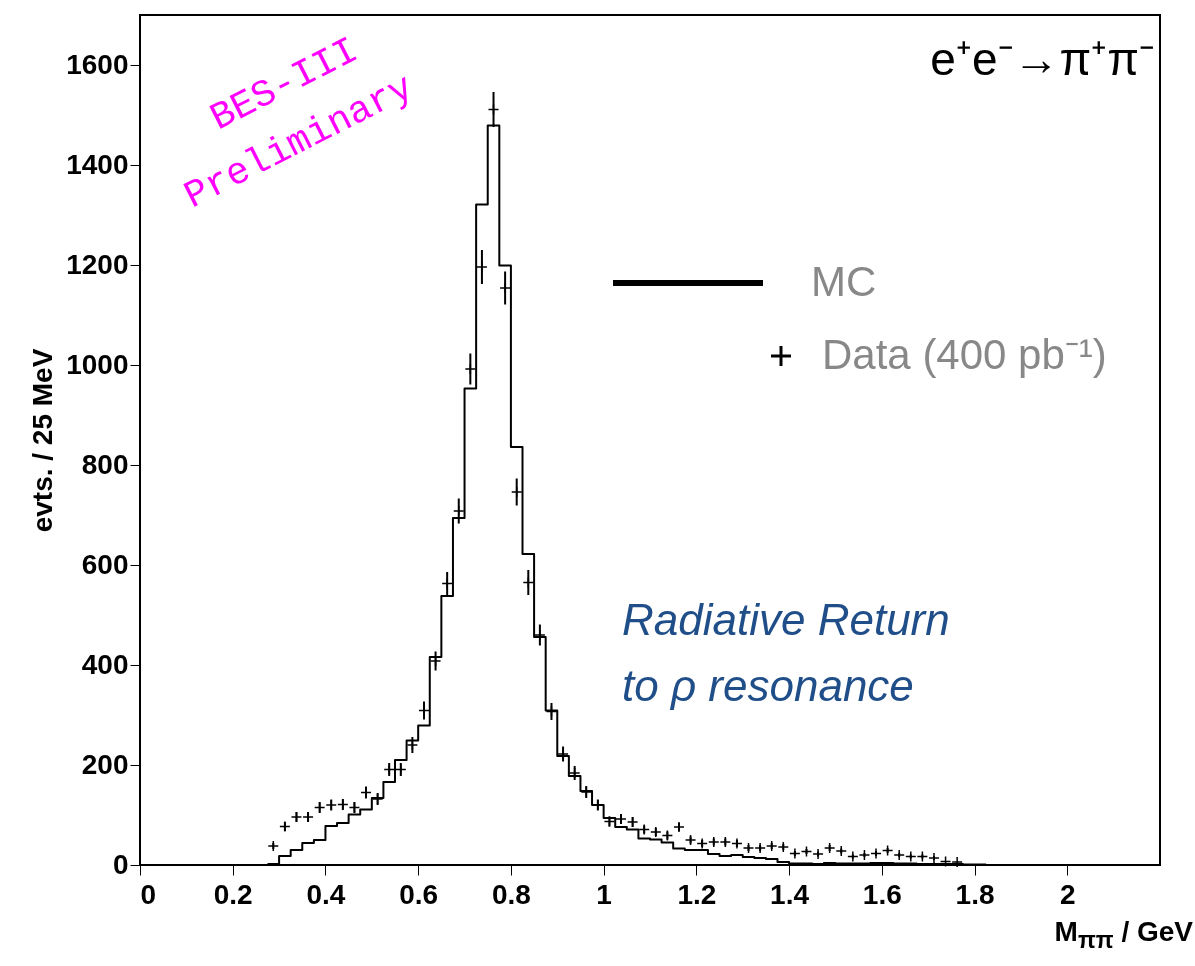 This screenshot has height=966, width=1195. Describe the element at coordinates (1042, 59) in the screenshot. I see `annotation: e⁺e⁻→π⁺π⁻` at that location.